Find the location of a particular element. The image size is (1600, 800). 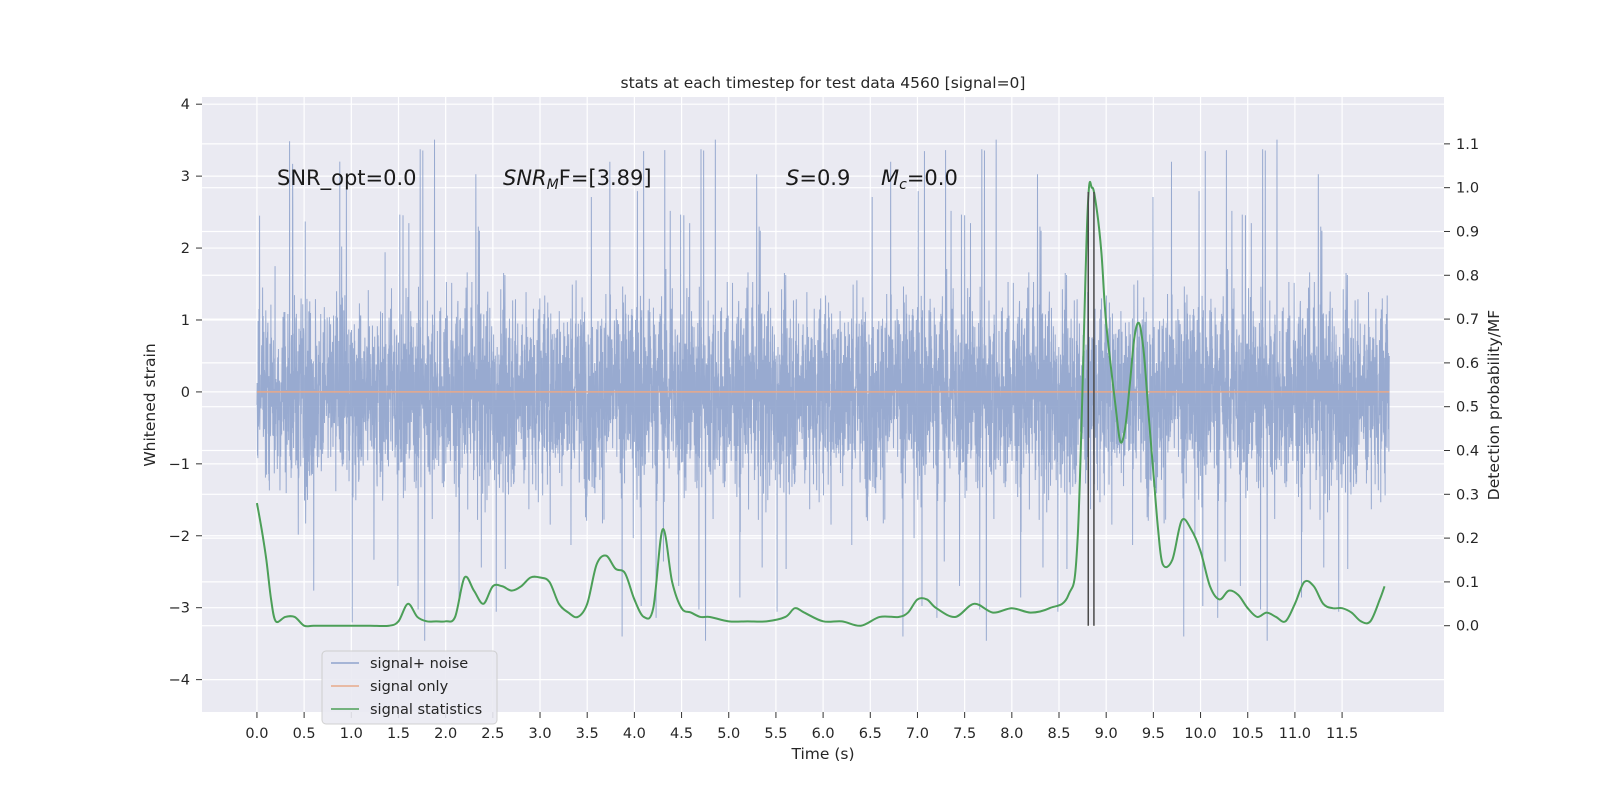

x-tick-label: 7.5 is located at coordinates (964, 734).